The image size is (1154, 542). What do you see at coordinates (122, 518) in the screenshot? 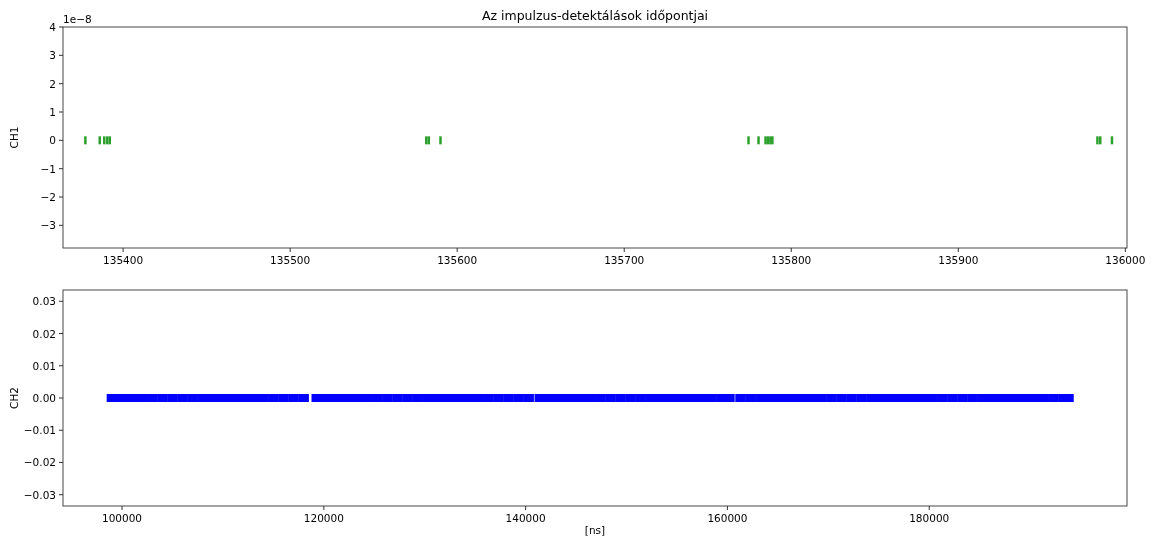
I see `x-tick-label: 100000` at bounding box center [122, 518].